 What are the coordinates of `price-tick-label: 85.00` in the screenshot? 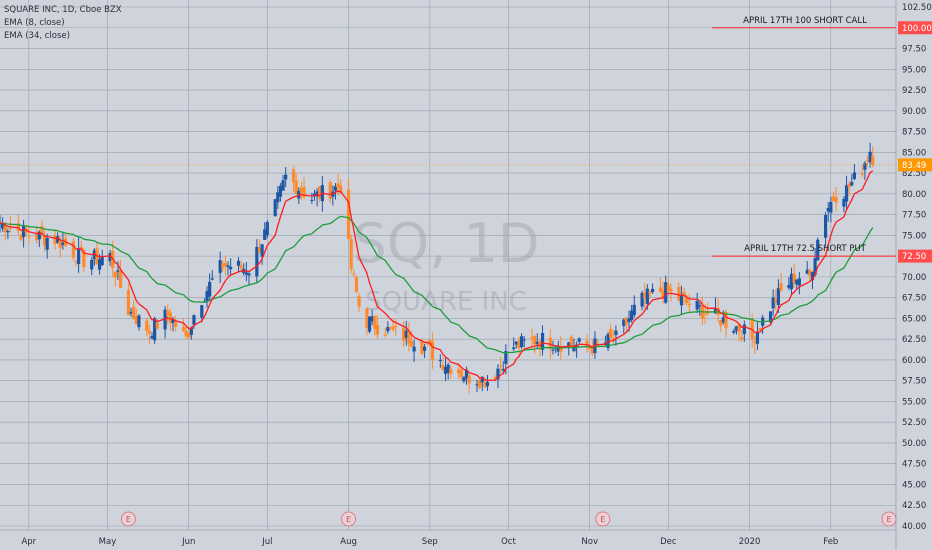 It's located at (914, 153).